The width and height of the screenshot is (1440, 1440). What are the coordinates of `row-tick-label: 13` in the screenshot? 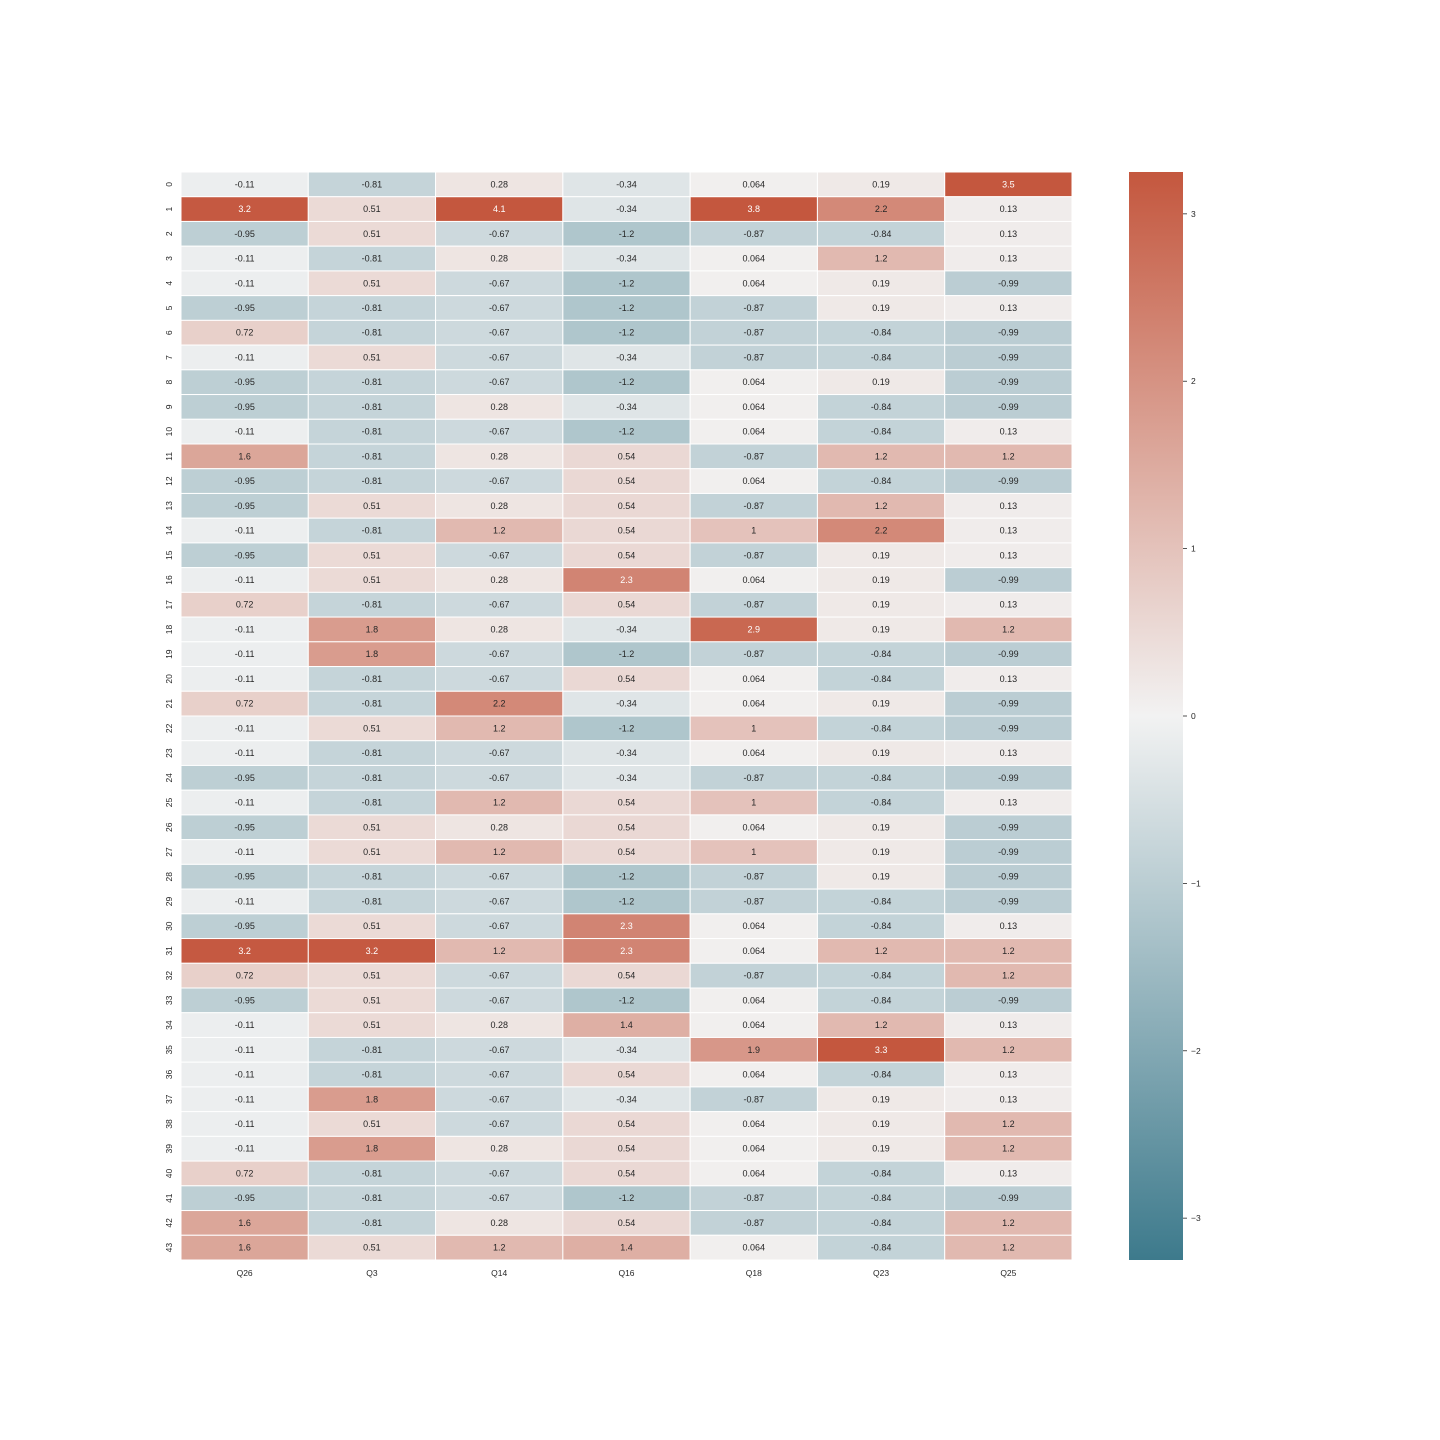 It's located at (169, 506).